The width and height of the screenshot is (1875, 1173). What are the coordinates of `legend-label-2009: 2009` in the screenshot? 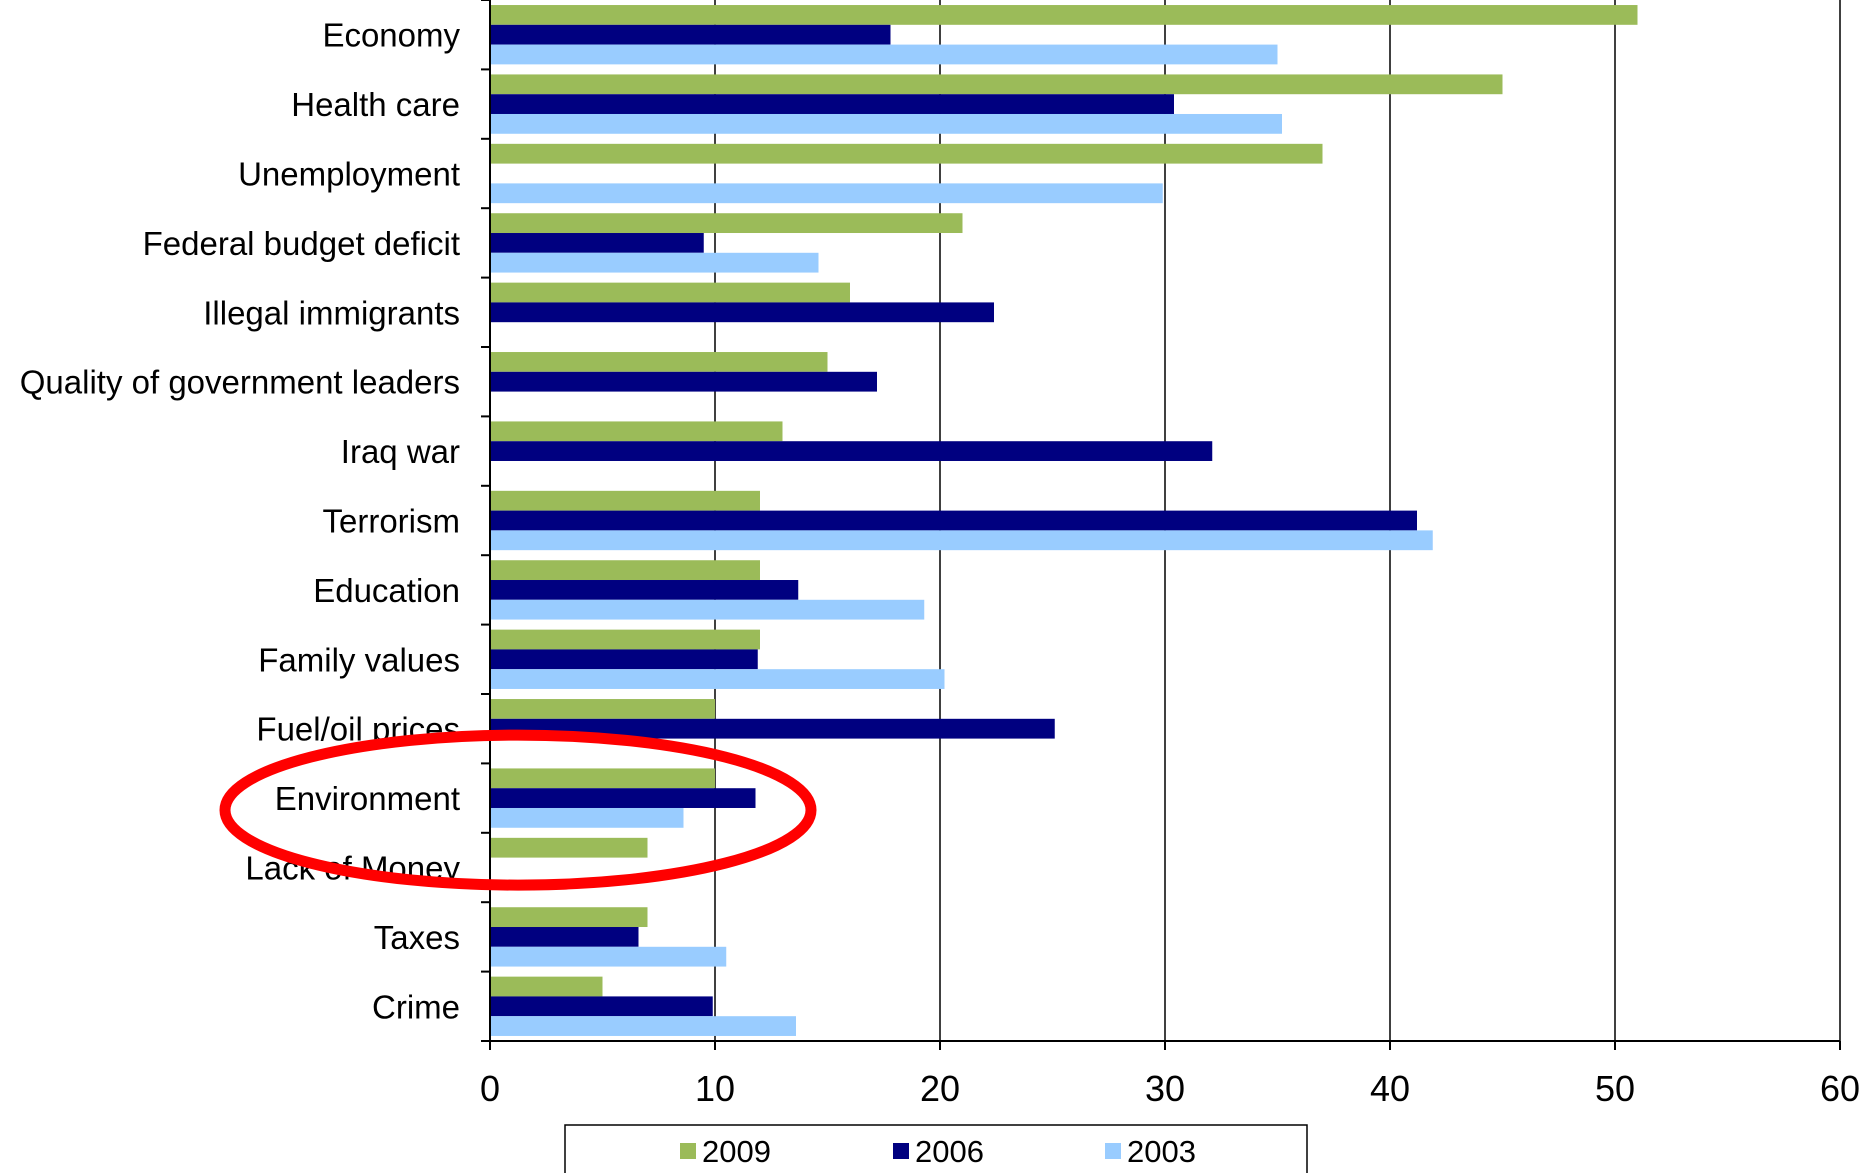 It's located at (736, 1151).